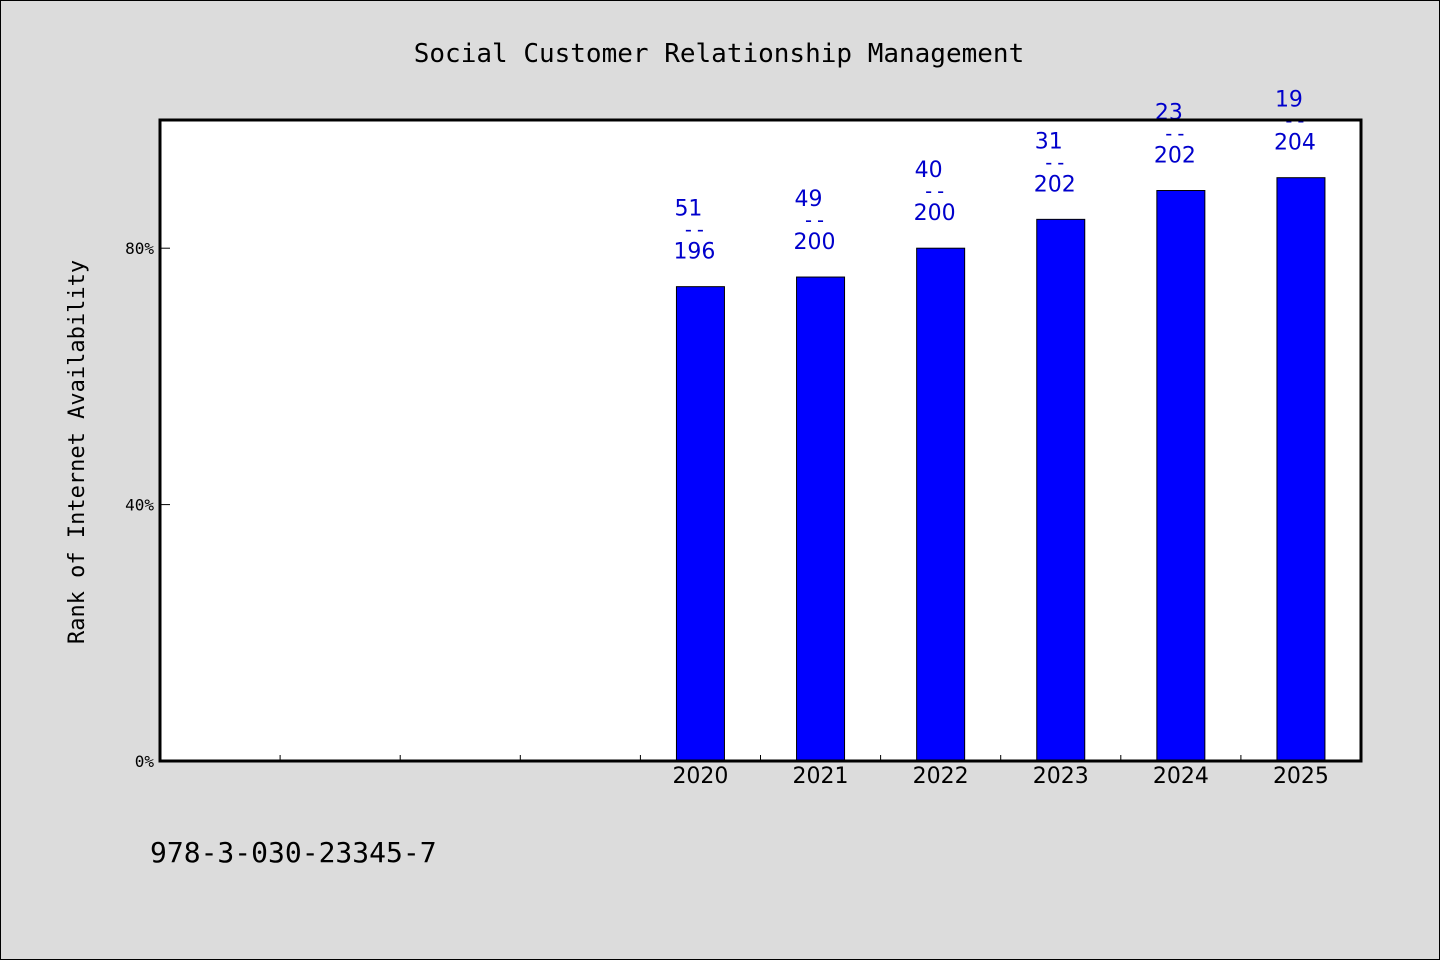 The width and height of the screenshot is (1440, 960). I want to click on chart-title: Social Customer Relationship Management, so click(719, 54).